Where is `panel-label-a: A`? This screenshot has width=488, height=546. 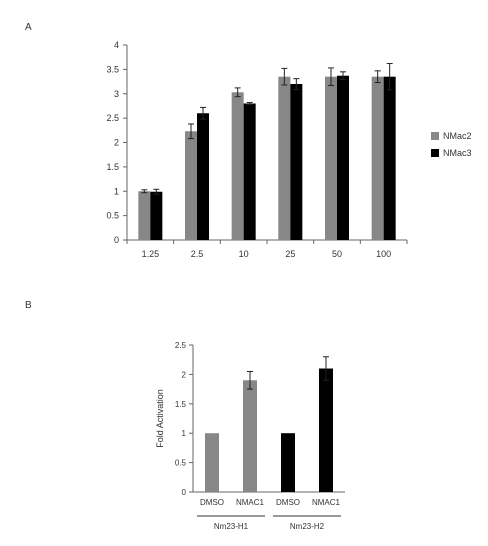 panel-label-a: A is located at coordinates (28, 27).